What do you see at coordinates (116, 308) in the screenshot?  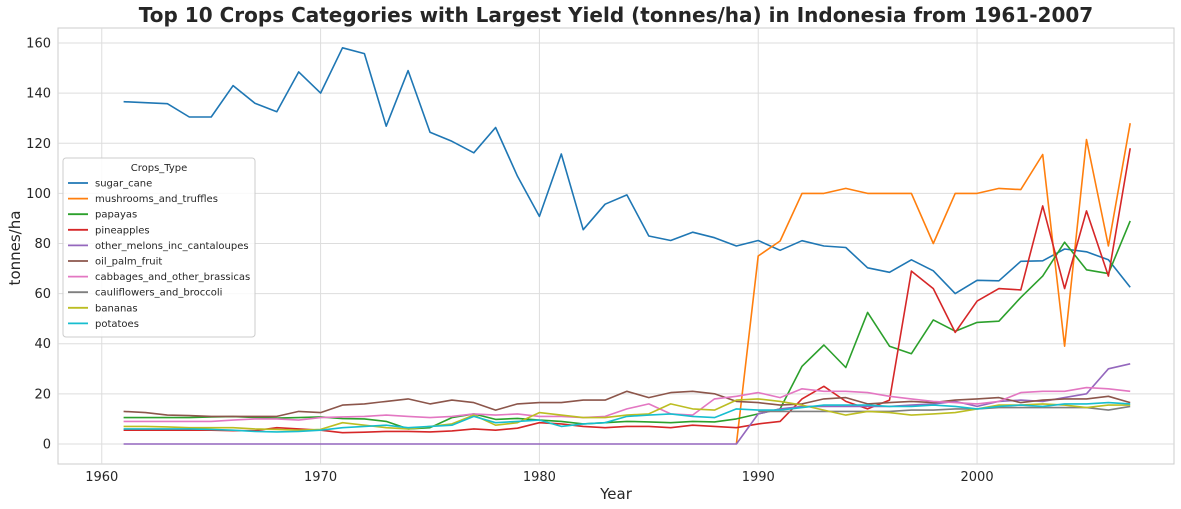 I see `legend-label: bananas` at bounding box center [116, 308].